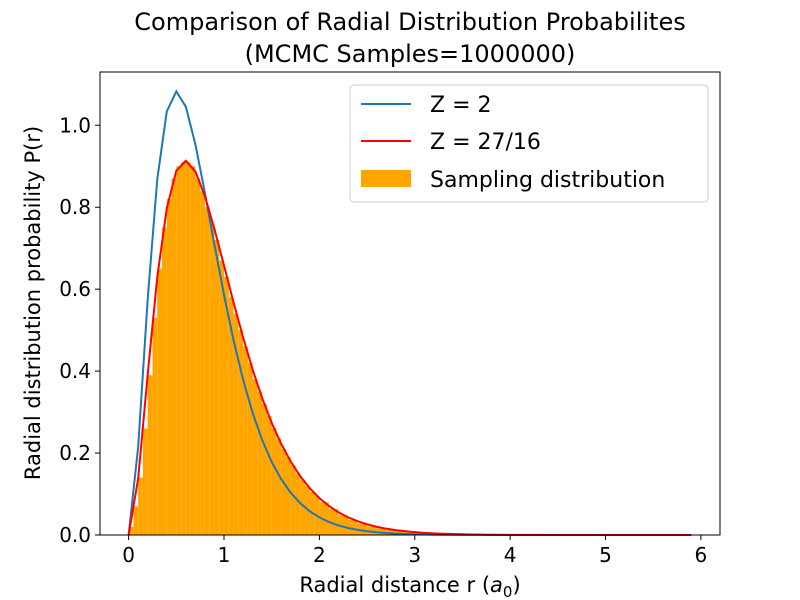 The width and height of the screenshot is (800, 600). I want to click on legend-swatch-sampling, so click(386, 178).